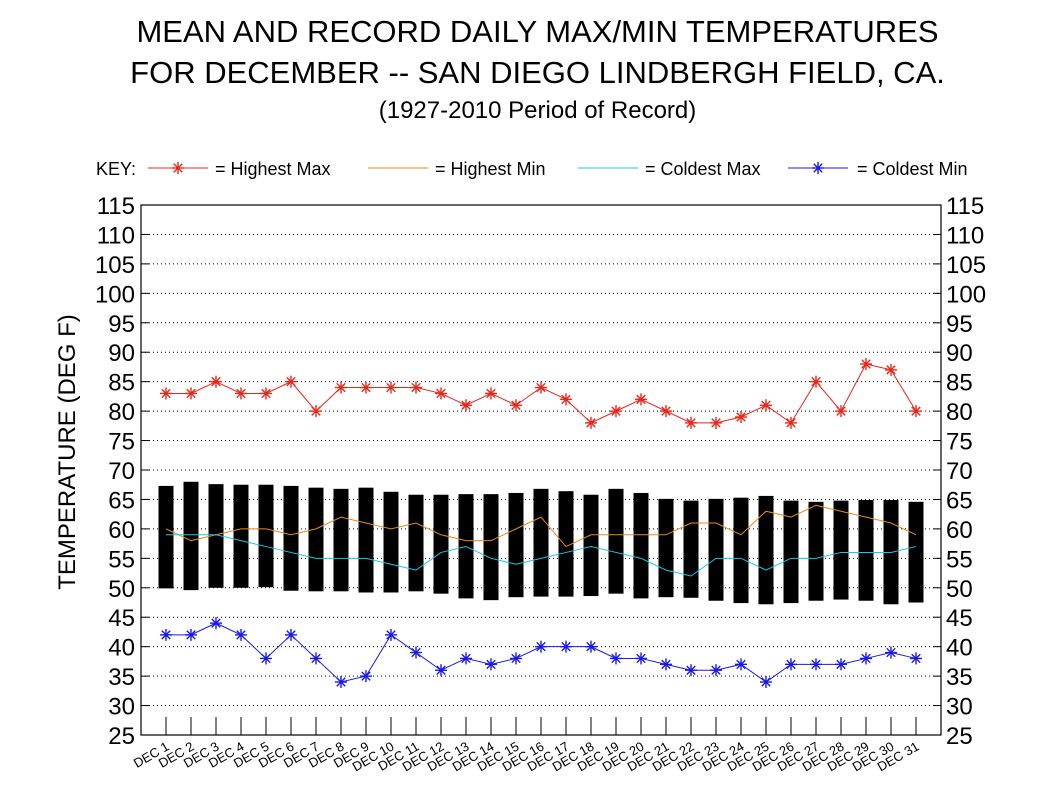 This screenshot has width=1048, height=812. What do you see at coordinates (115, 294) in the screenshot?
I see `y-tick-label-left: 100` at bounding box center [115, 294].